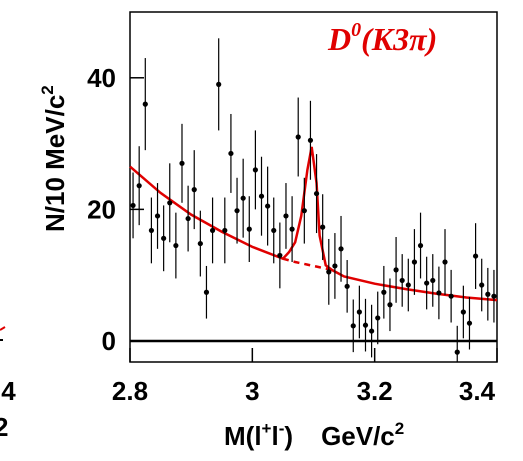  What do you see at coordinates (47, 89) in the screenshot?
I see `y-label-sup: 2` at bounding box center [47, 89].